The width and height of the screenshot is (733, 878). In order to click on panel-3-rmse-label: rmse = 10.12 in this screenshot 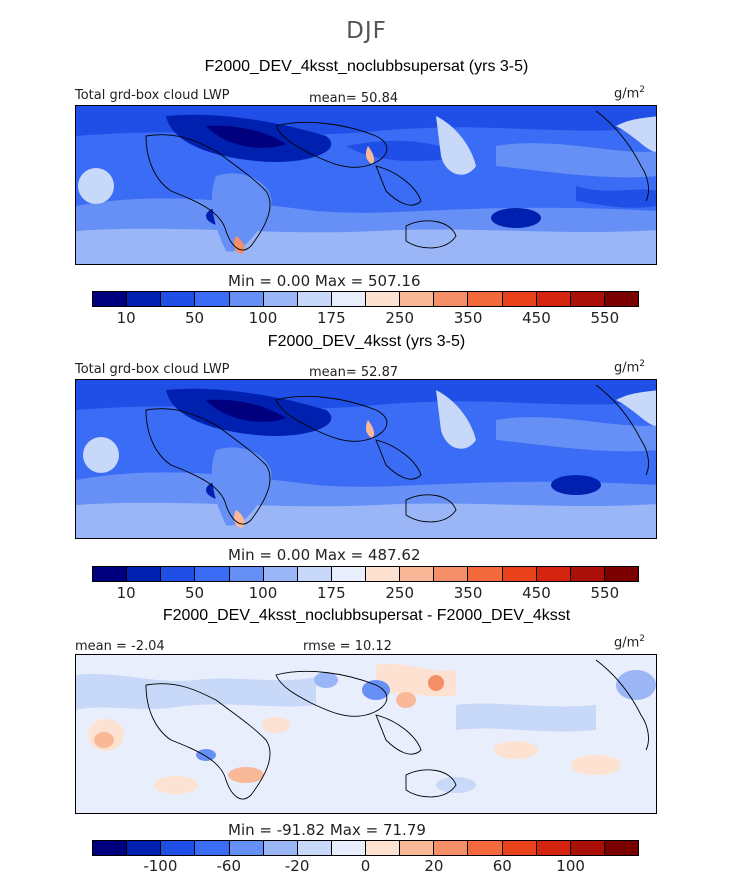, I will do `click(347, 646)`.